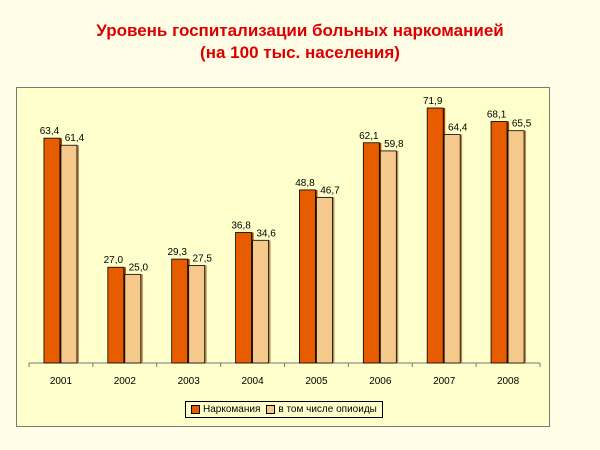 This screenshot has width=600, height=450. Describe the element at coordinates (380, 381) in the screenshot. I see `x-tick-label: 2006` at that location.